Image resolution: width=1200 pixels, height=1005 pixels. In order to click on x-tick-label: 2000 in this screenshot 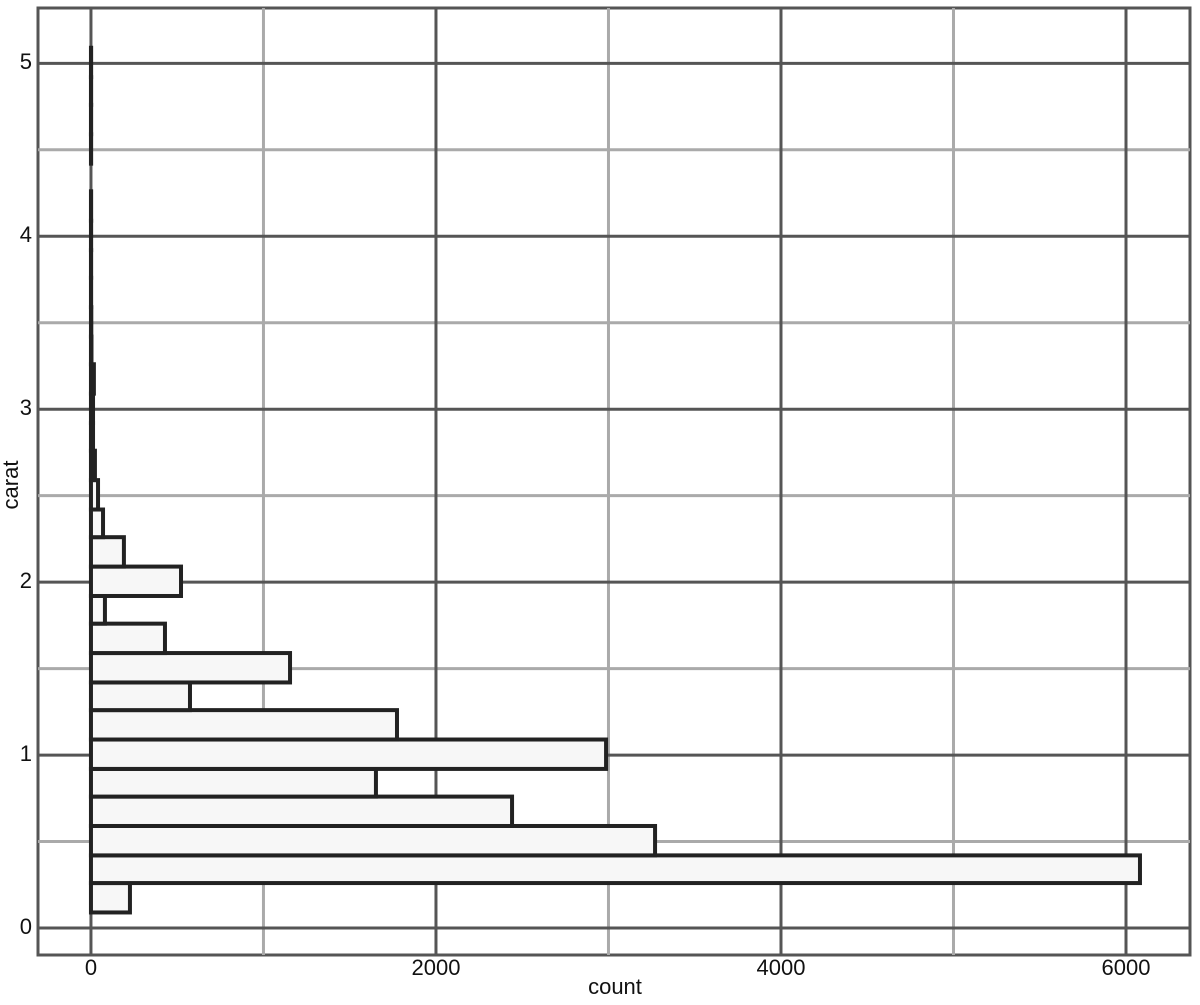, I will do `click(435, 967)`.